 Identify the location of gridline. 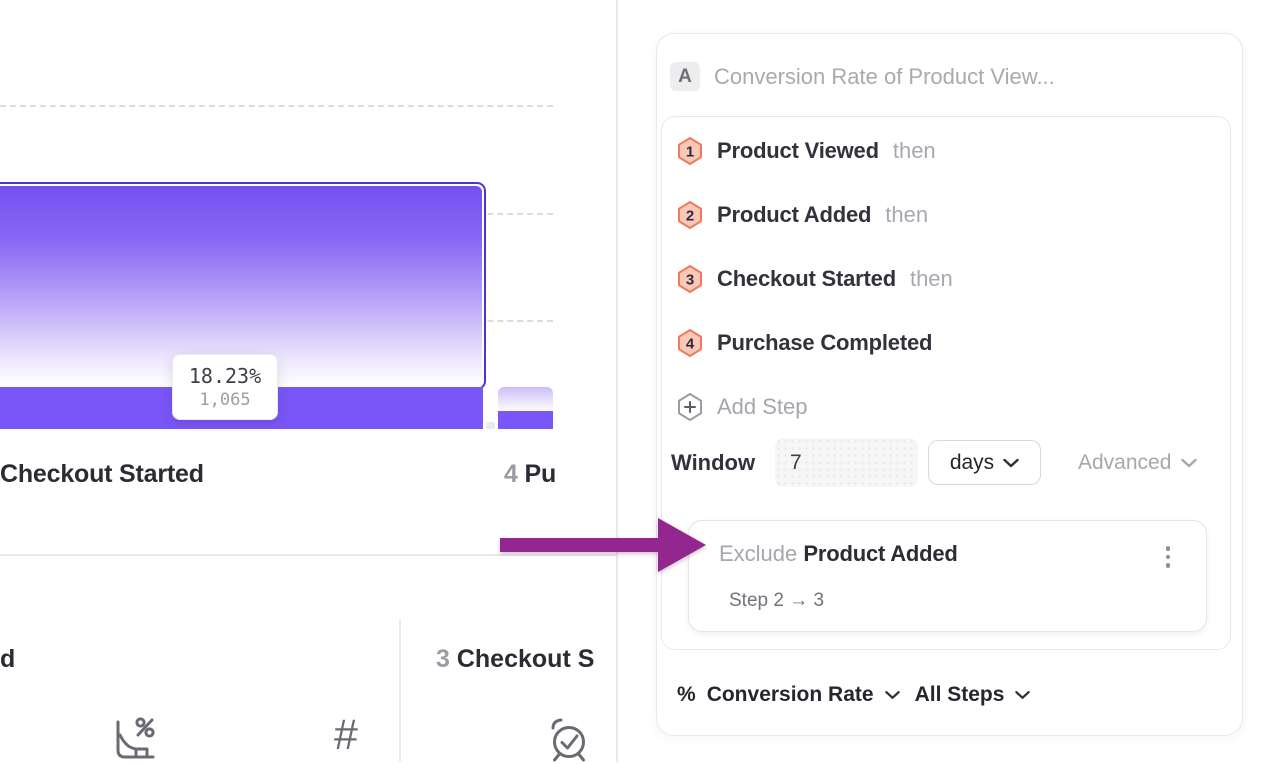
(276, 106).